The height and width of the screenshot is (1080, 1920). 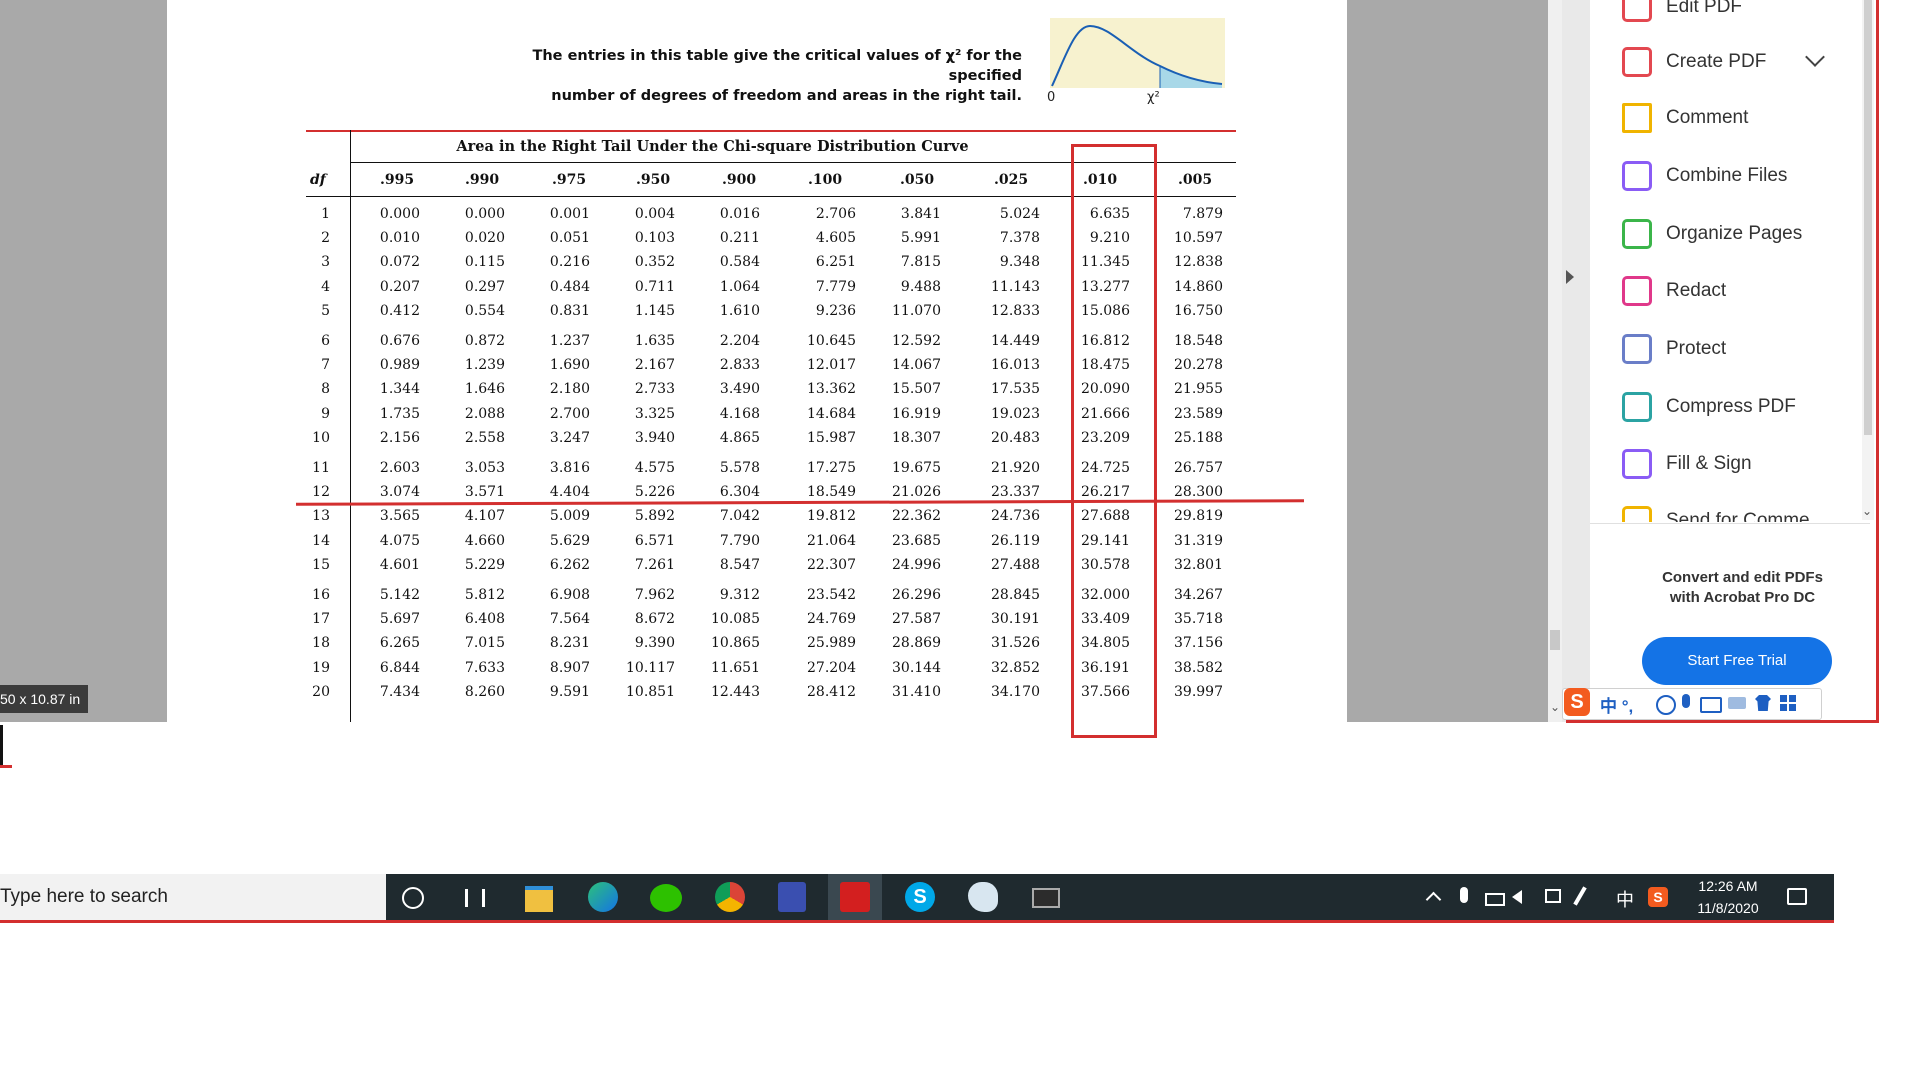 I want to click on tool-organize-pages: Organize Pages, so click(x=1747, y=235).